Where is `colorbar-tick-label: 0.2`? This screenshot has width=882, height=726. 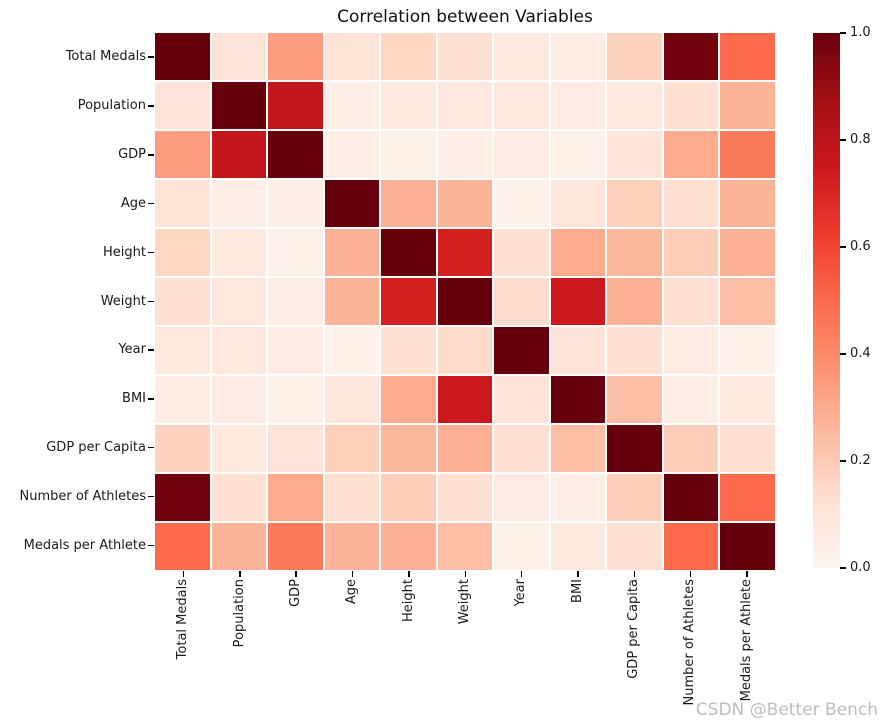
colorbar-tick-label: 0.2 is located at coordinates (860, 460).